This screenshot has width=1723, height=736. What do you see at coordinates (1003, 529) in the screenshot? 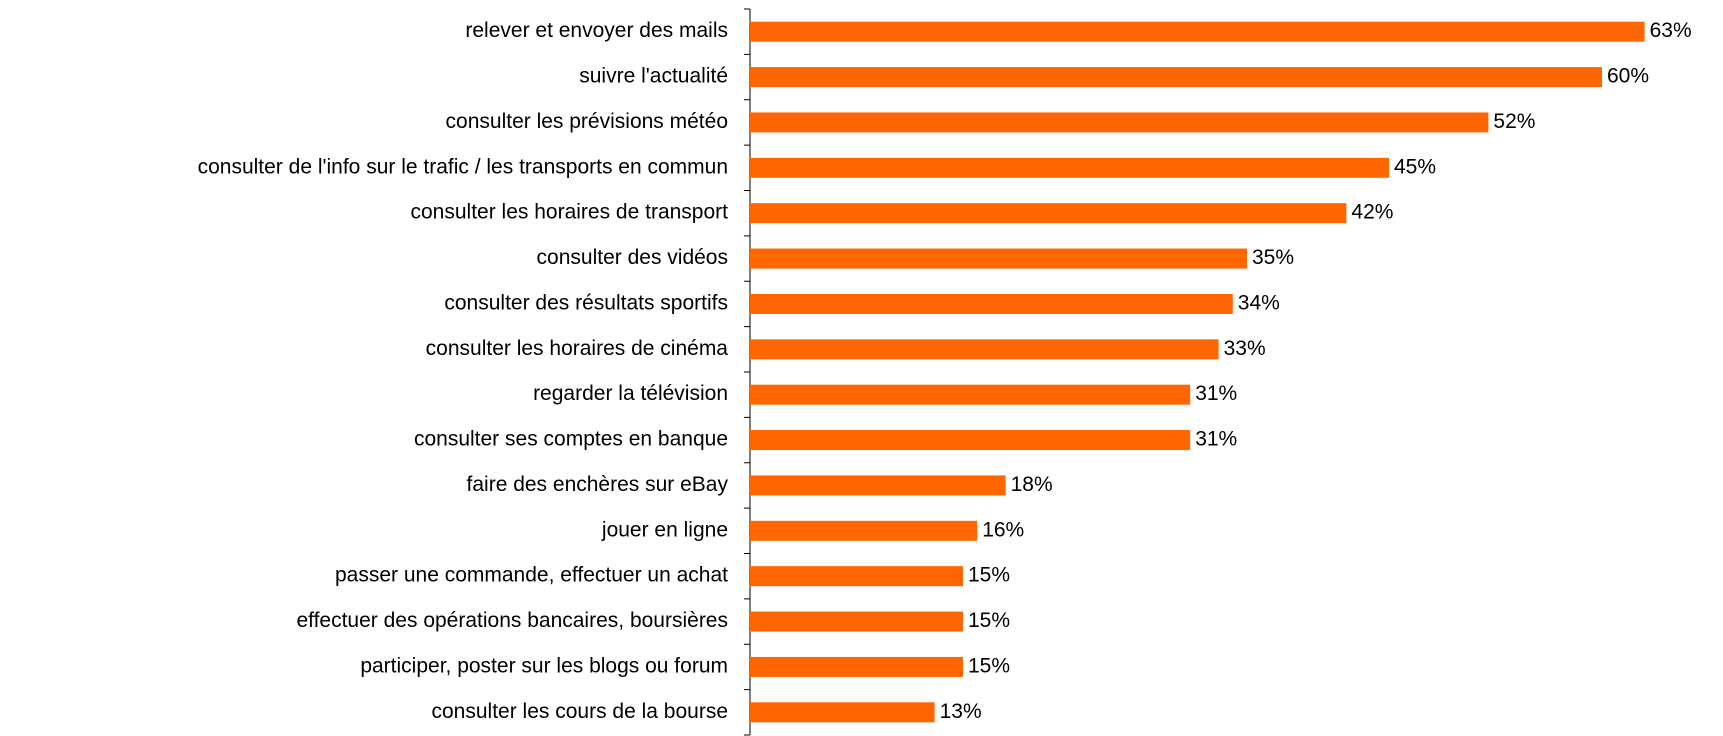
I see `value-label: 16%` at bounding box center [1003, 529].